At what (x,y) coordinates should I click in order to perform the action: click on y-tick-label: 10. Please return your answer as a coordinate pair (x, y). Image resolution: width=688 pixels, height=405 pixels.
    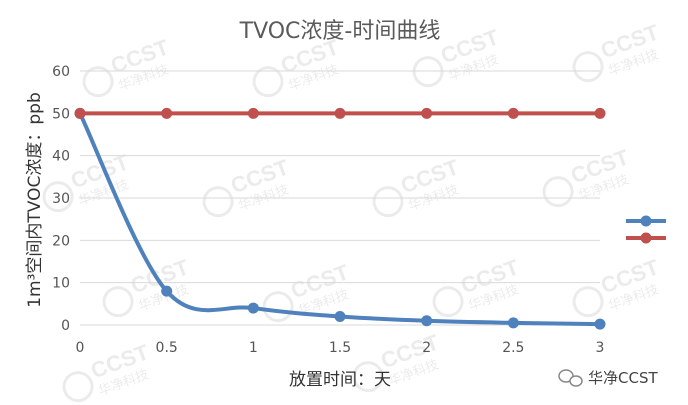
    Looking at the image, I should click on (61, 284).